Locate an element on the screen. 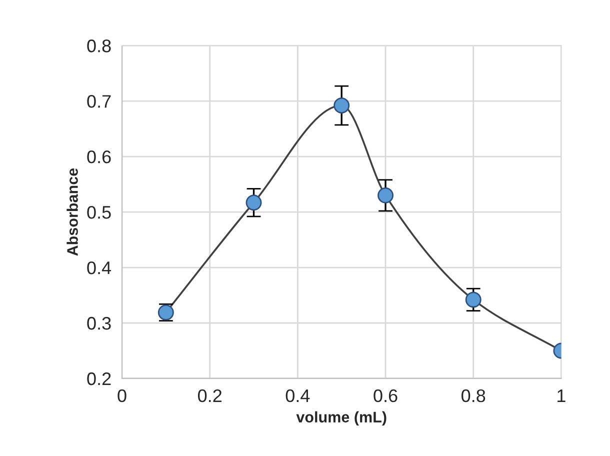 The width and height of the screenshot is (610, 456). y-tick-label: 0.2 is located at coordinates (99, 379).